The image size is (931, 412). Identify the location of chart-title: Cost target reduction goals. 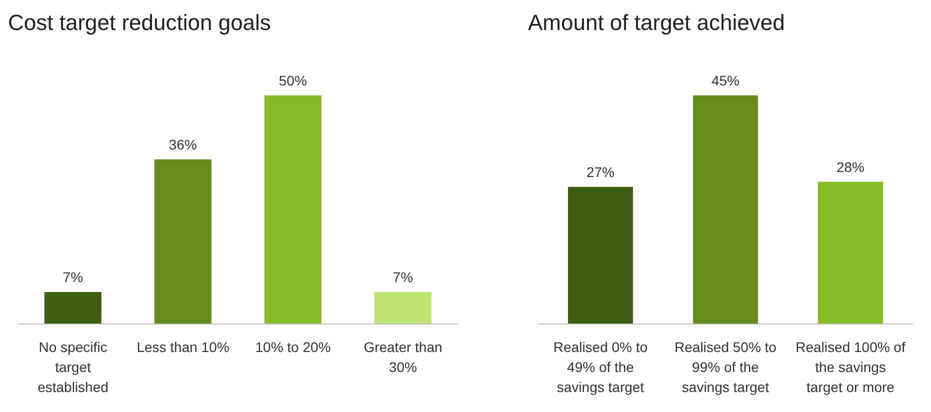
(140, 23).